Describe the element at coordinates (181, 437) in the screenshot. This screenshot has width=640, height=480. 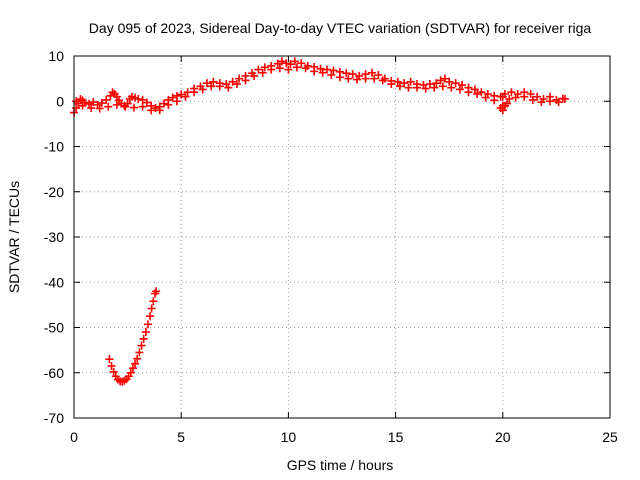
I see `x-tick-label: 5` at that location.